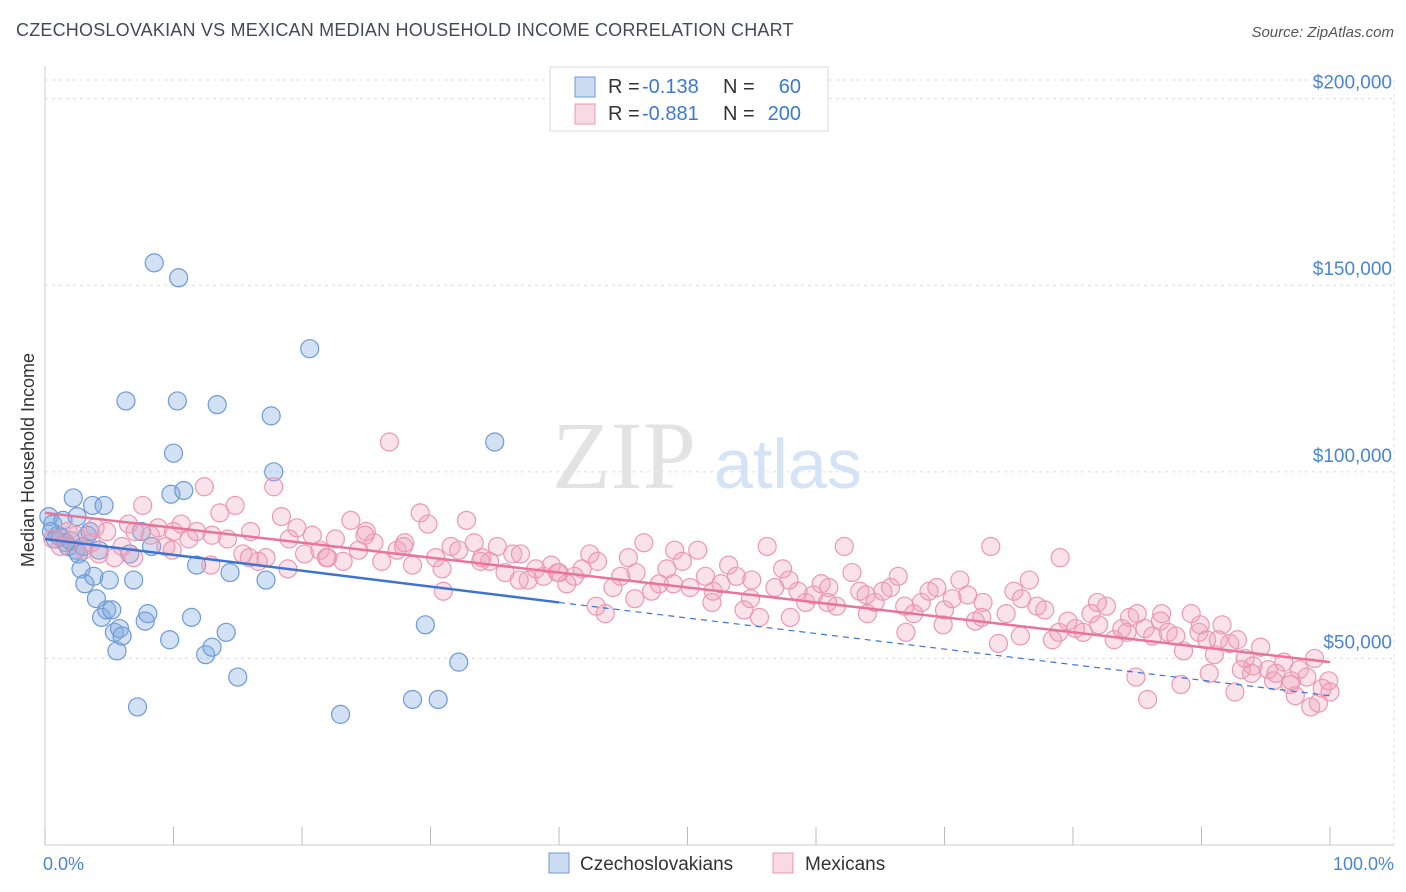 The image size is (1406, 892). I want to click on legend-swatch-blue, so click(585, 87).